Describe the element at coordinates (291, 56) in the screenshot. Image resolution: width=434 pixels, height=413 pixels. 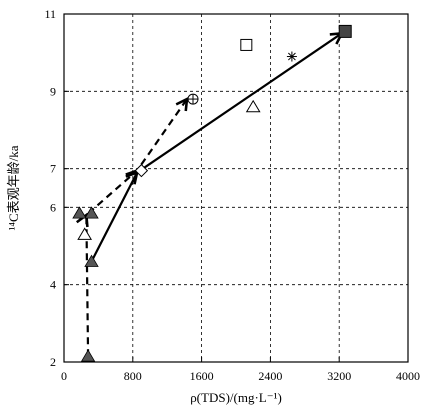
I see `point-asterisk` at that location.